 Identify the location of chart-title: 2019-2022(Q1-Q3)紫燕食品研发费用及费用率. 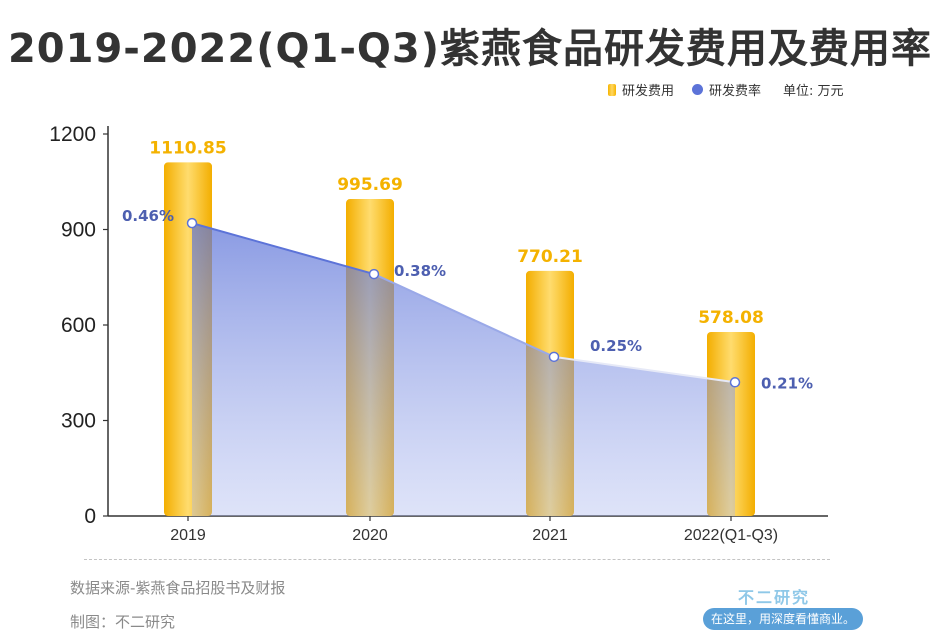
(470, 49).